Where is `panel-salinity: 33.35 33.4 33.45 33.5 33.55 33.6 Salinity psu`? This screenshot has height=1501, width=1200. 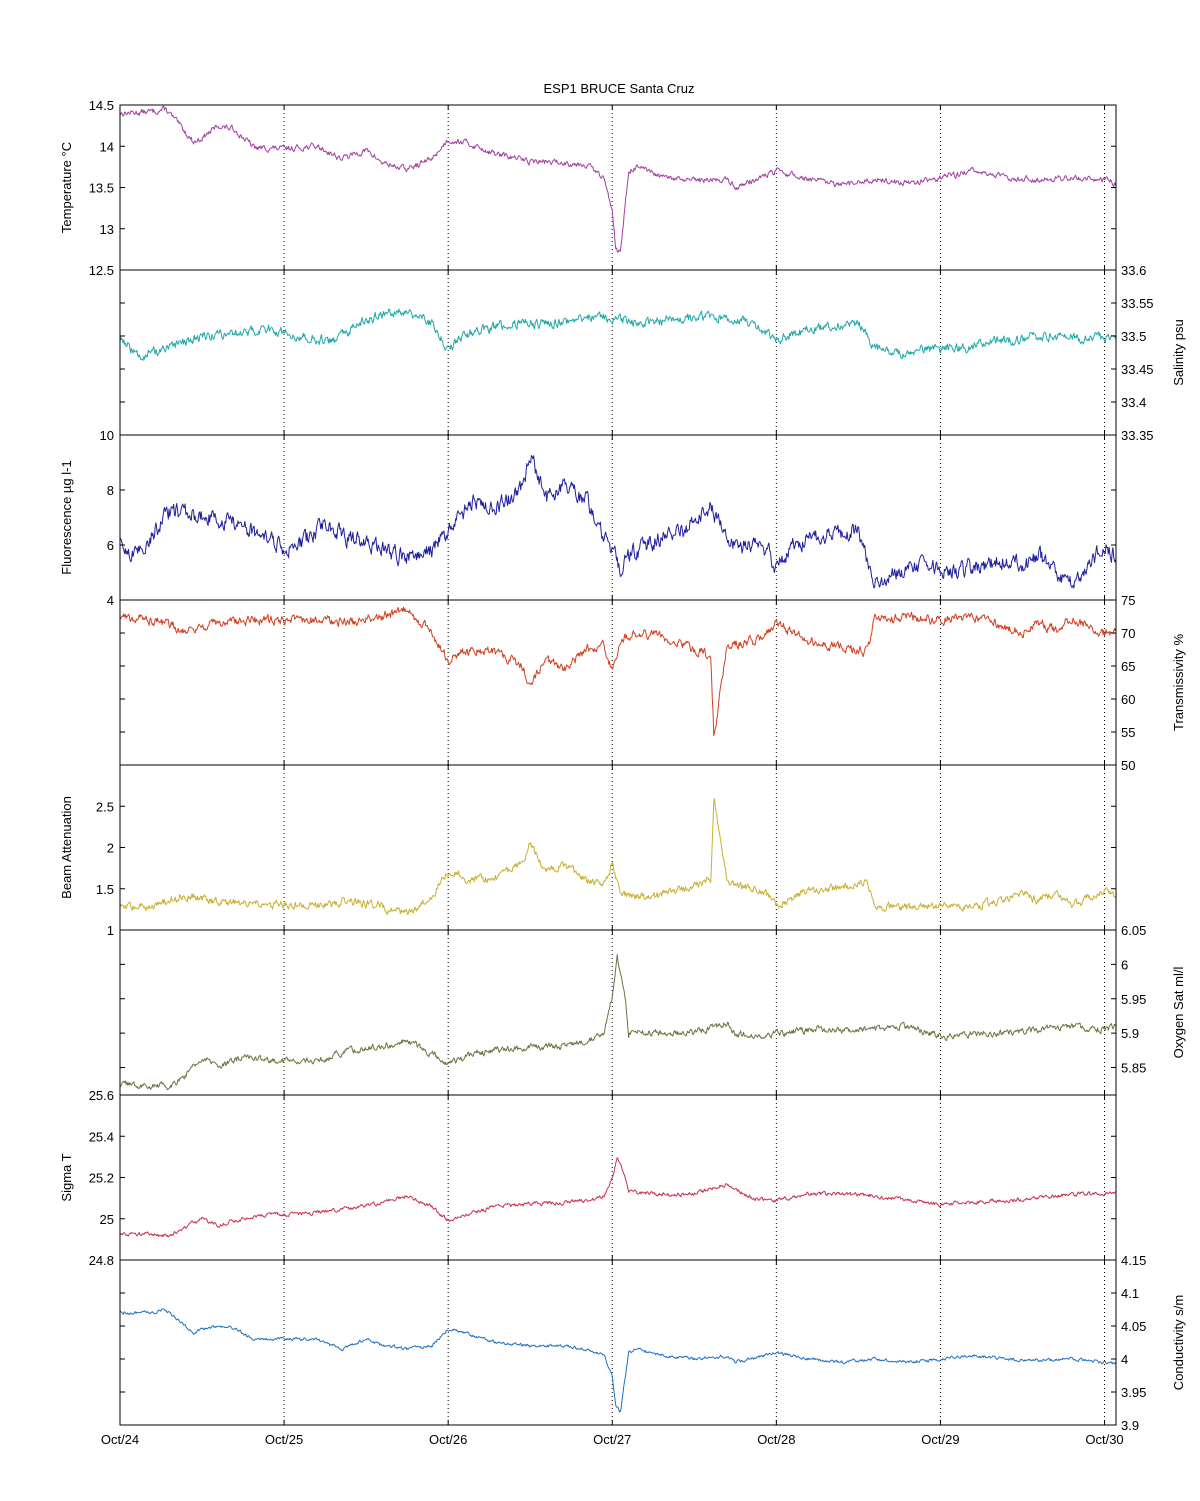
panel-salinity: 33.35 33.4 33.45 33.5 33.55 33.6 Salinity psu is located at coordinates (652, 353).